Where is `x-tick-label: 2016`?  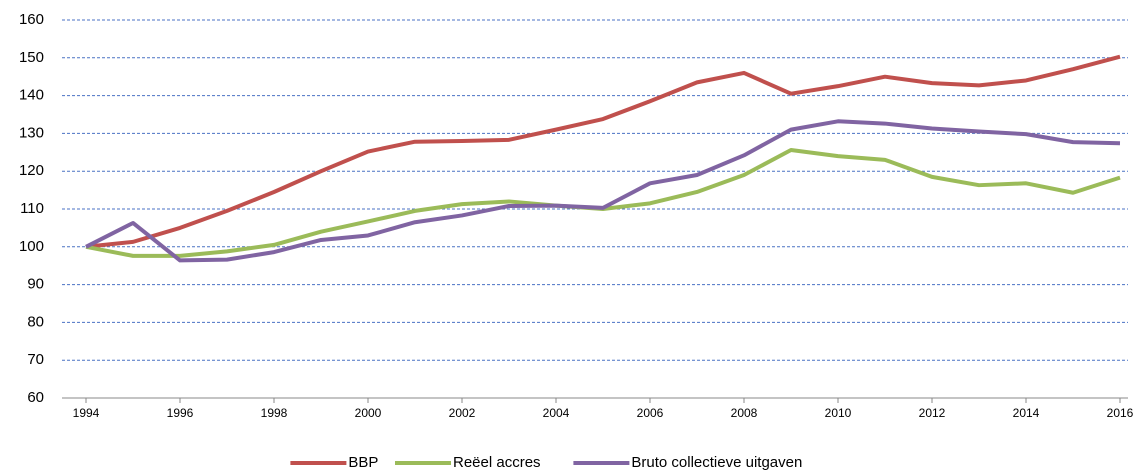
x-tick-label: 2016 is located at coordinates (1120, 413).